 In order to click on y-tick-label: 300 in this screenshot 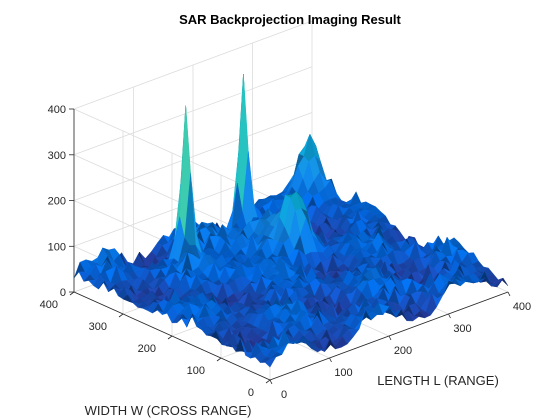, I will do `click(98, 327)`.